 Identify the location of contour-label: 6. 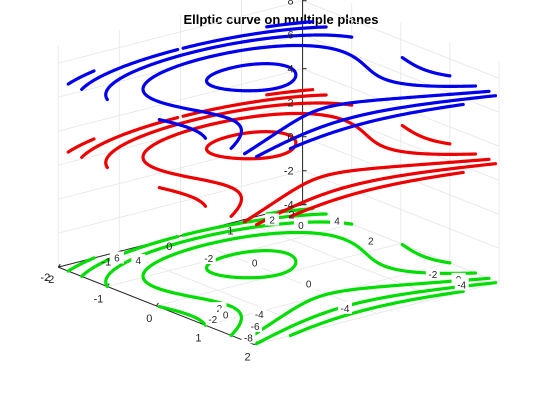
(117, 259).